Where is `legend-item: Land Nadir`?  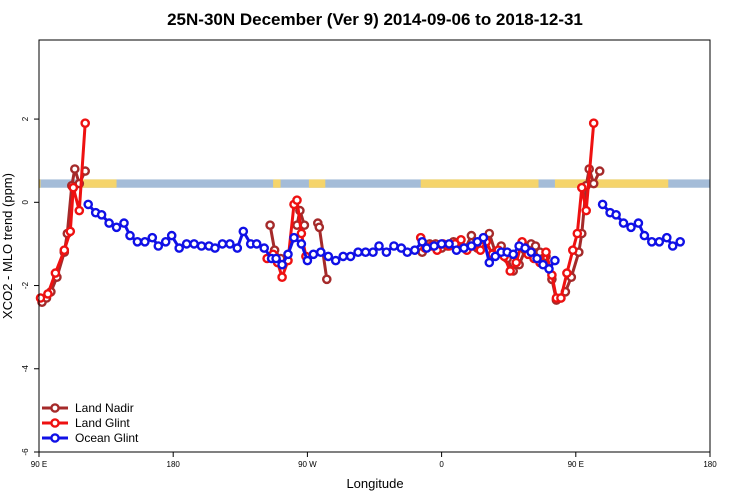
legend-item: Land Nadir is located at coordinates (88, 408).